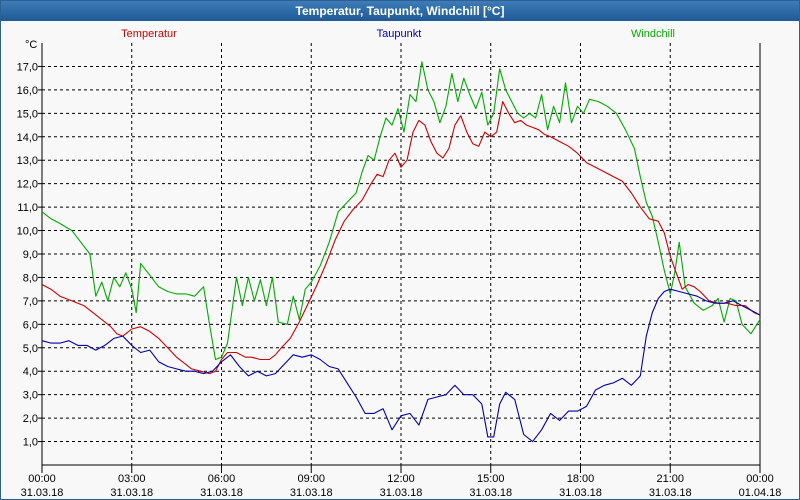 The height and width of the screenshot is (500, 800). Describe the element at coordinates (27, 161) in the screenshot. I see `y-tick-label: 13,0` at that location.